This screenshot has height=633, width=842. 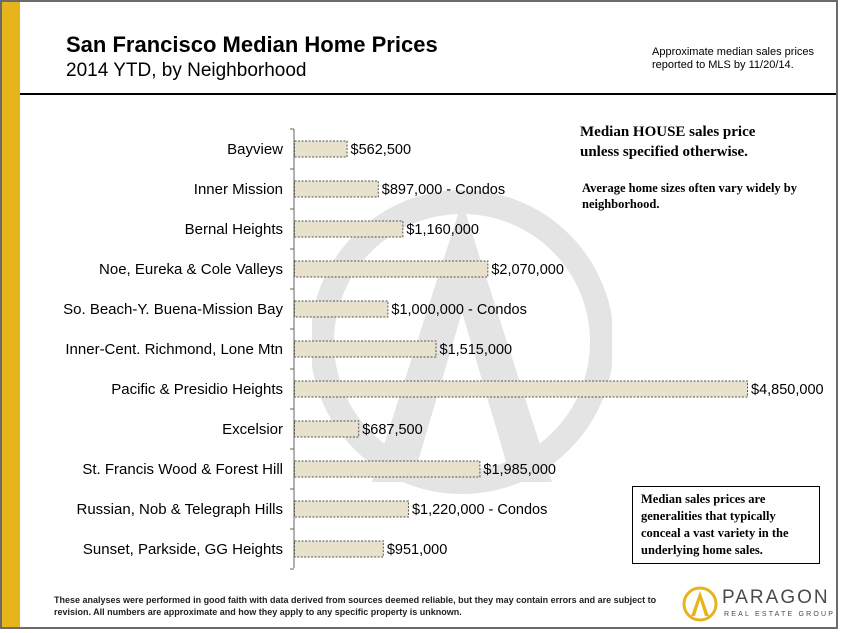 I want to click on bar-value-label: $1,985,000, so click(x=519, y=470).